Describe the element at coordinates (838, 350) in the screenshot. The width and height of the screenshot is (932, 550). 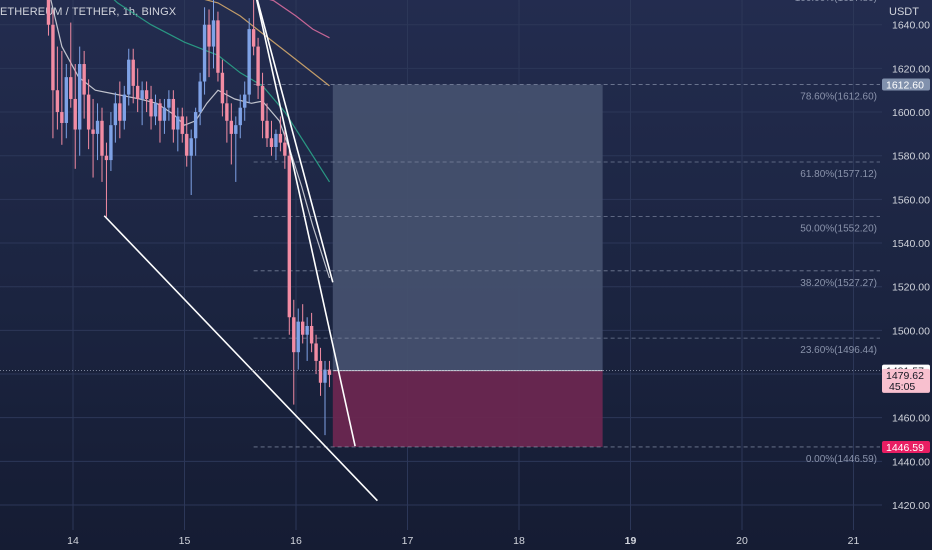
I see `fib-level-label: 23.60%(1496.44)` at that location.